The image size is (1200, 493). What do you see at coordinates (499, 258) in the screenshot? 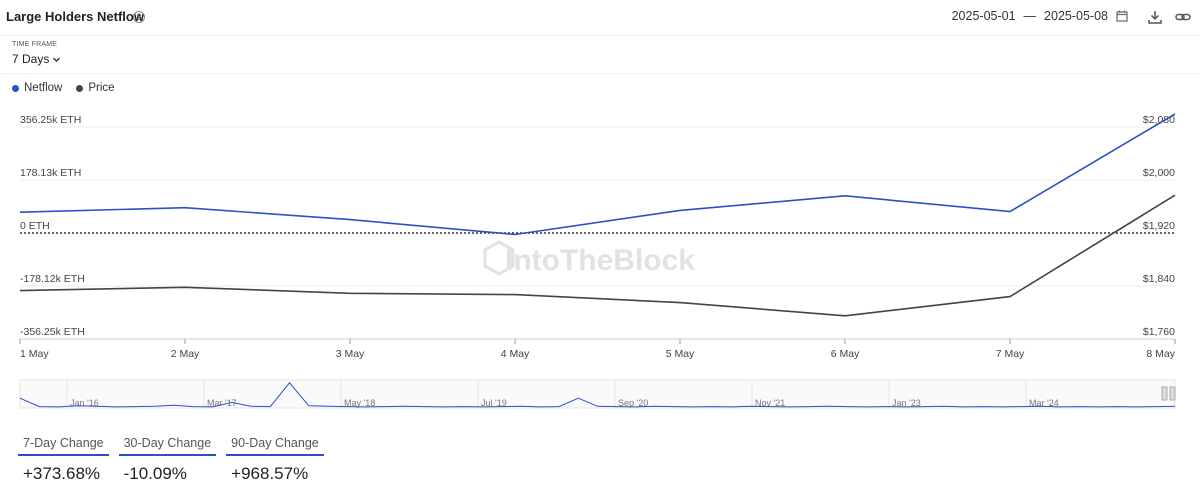
I see `watermark-logo-icon` at bounding box center [499, 258].